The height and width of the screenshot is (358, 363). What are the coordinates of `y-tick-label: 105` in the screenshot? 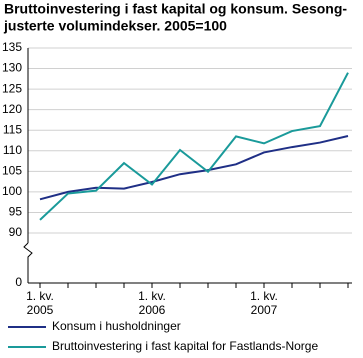 It's located at (12, 171).